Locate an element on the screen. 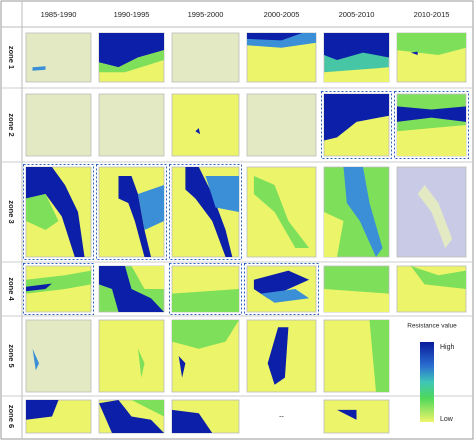 The image size is (474, 440). legend-low: Low is located at coordinates (447, 419).